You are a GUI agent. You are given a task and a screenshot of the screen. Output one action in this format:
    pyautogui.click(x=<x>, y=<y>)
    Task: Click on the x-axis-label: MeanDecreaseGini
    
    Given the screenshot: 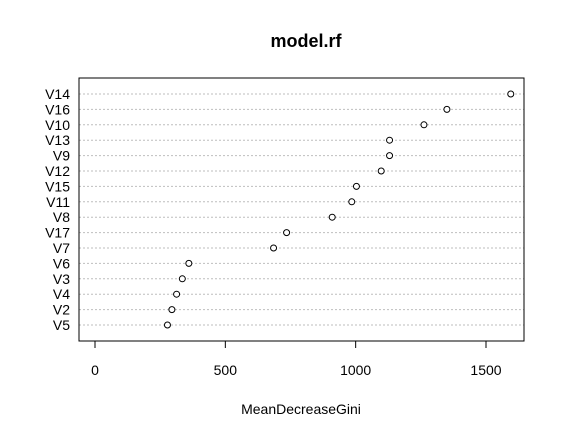 What is the action you would take?
    pyautogui.click(x=301, y=409)
    